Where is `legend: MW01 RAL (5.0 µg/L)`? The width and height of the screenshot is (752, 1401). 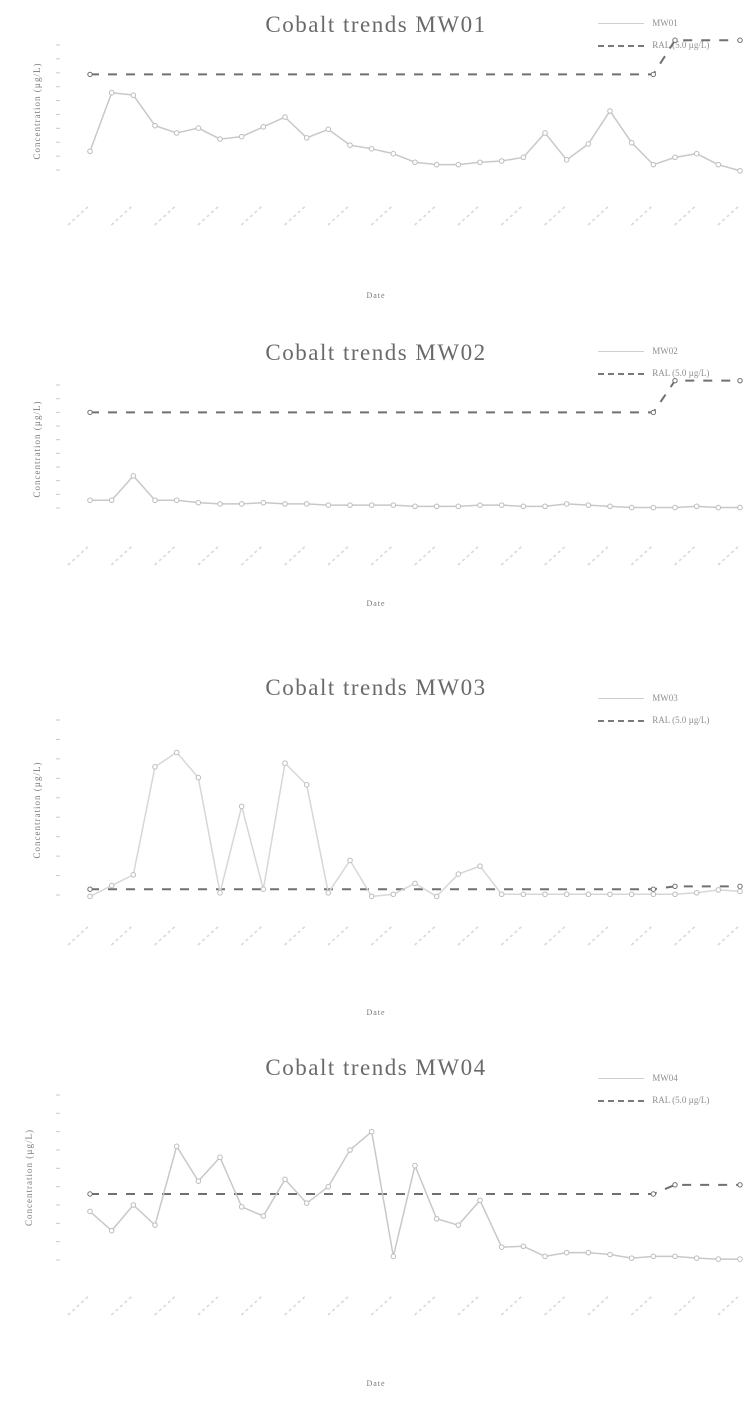 legend: MW01 RAL (5.0 µg/L) is located at coordinates (673, 34).